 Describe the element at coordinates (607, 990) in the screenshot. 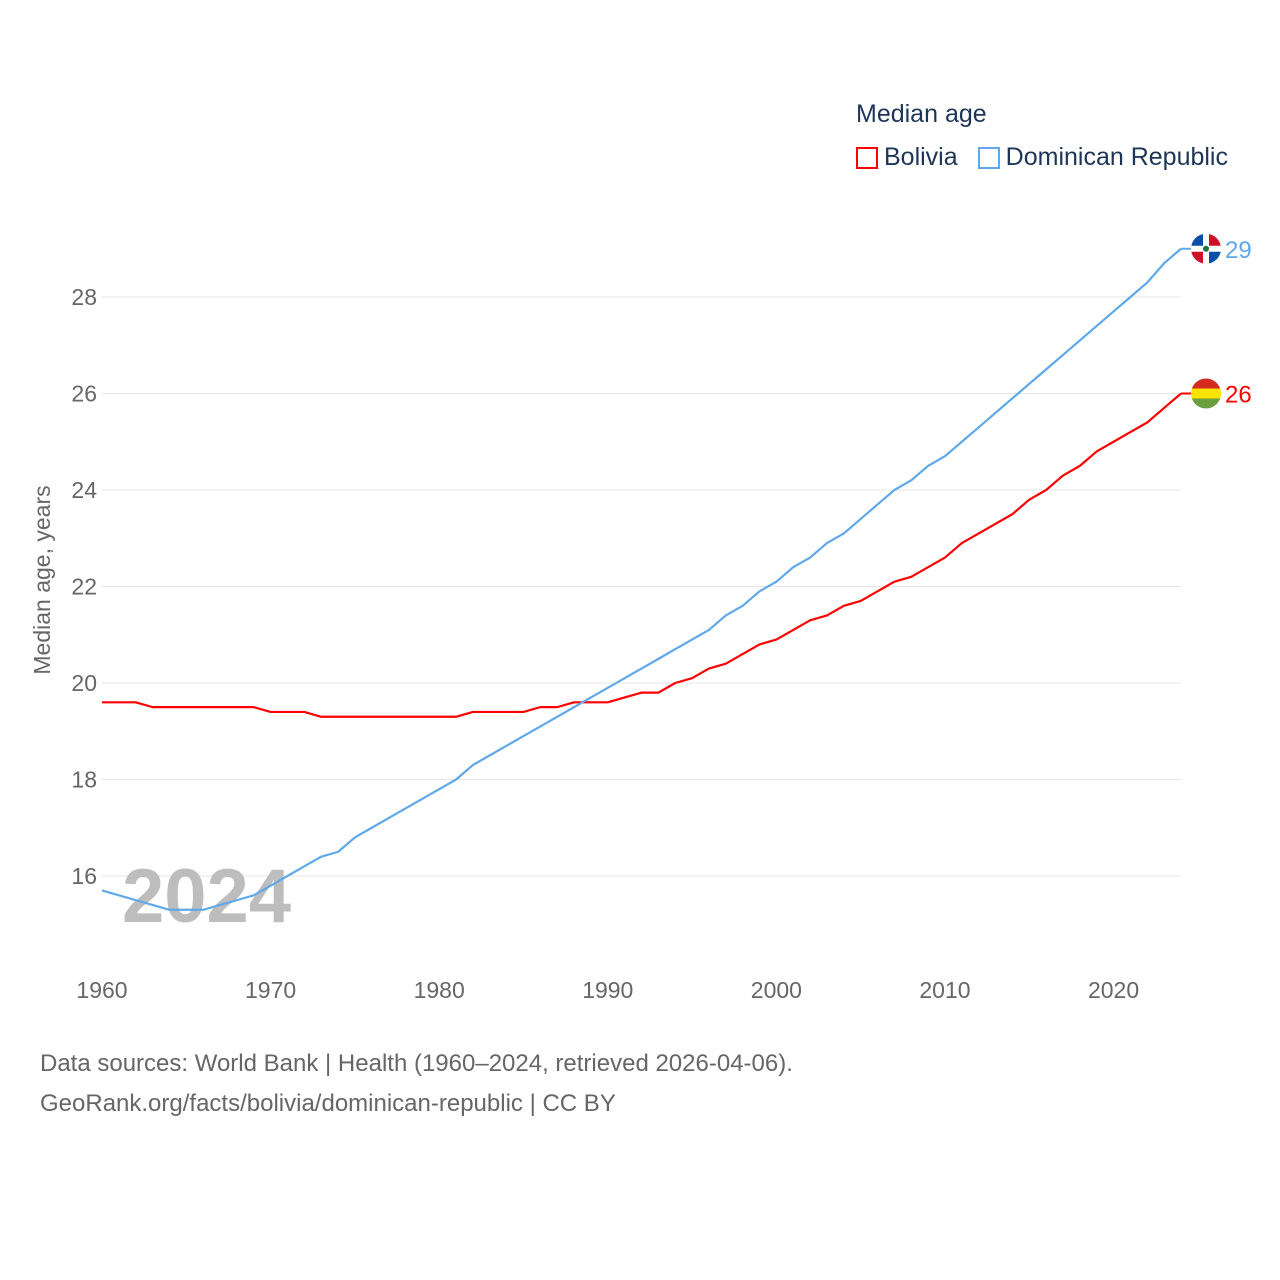

I see `x-tick-label: 1990` at that location.